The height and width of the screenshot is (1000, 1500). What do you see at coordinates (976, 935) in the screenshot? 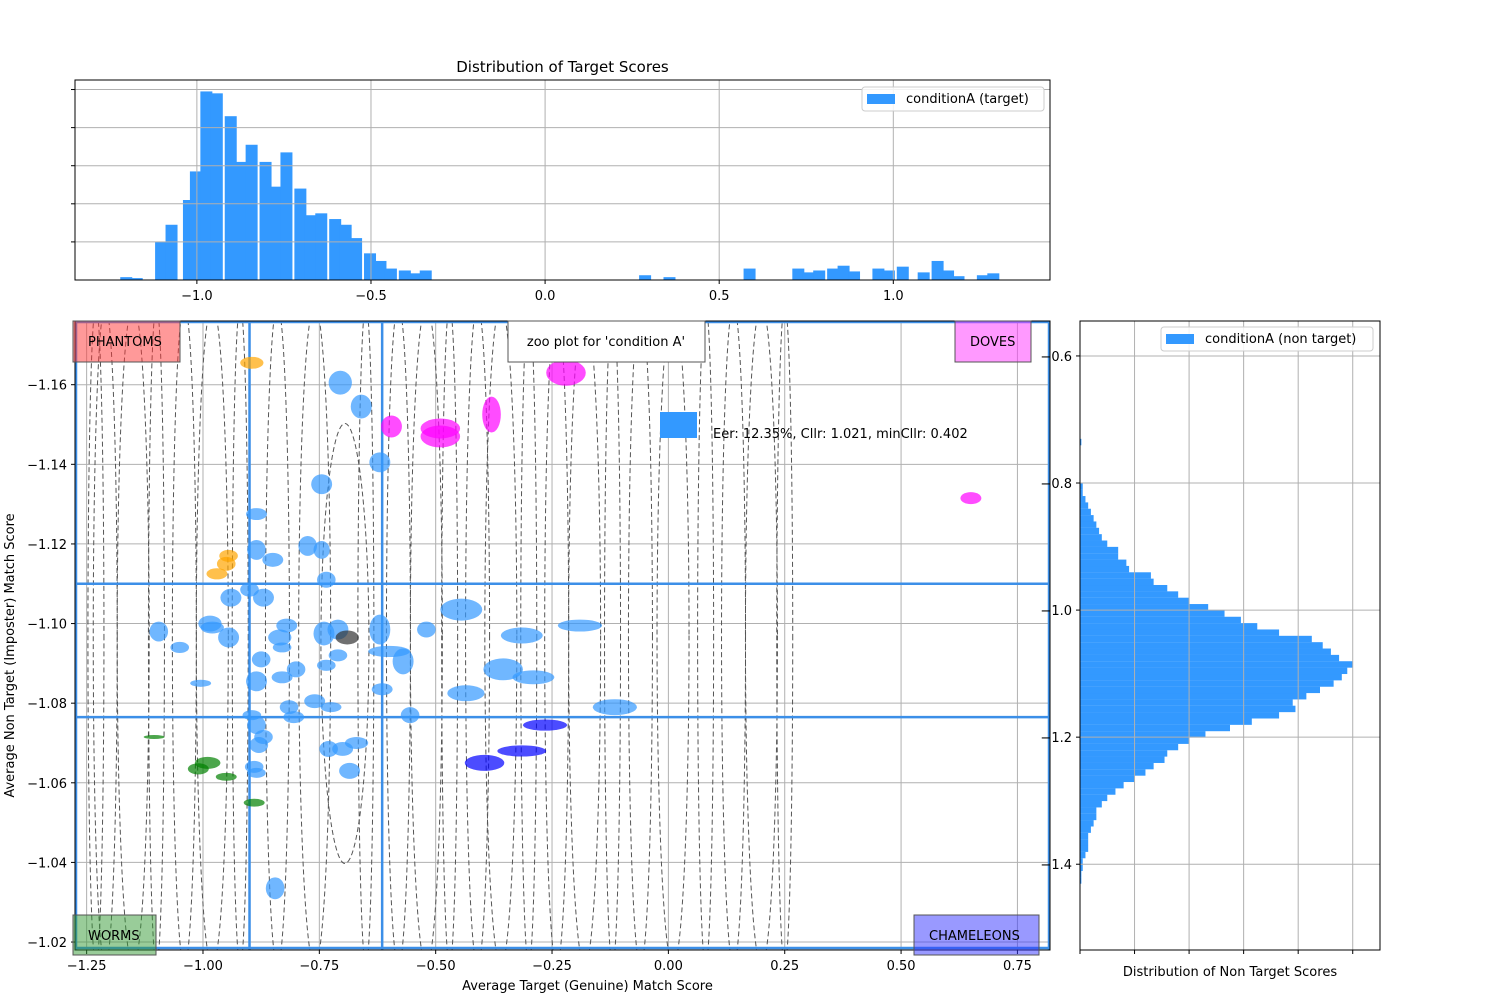
I see `quadrant-label-chameleons: CHAMELEONS` at bounding box center [976, 935].